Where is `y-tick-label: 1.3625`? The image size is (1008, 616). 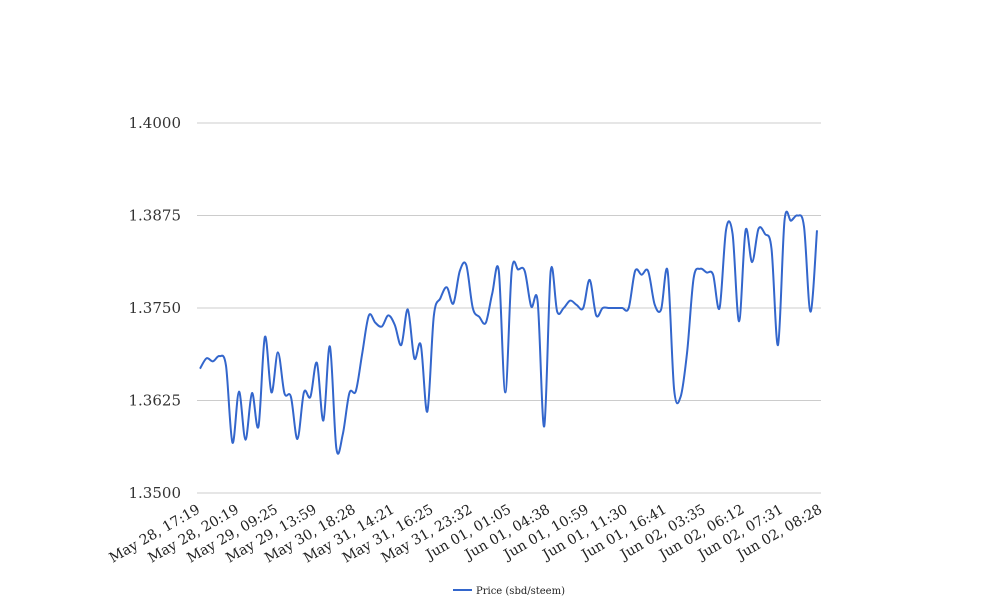 y-tick-label: 1.3625 is located at coordinates (155, 401).